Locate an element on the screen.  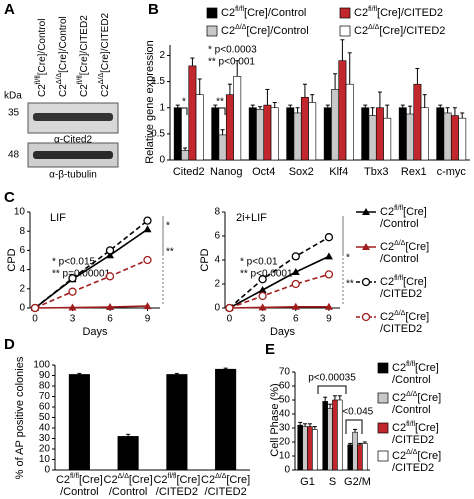
chart-title: LIF is located at coordinates (58, 218).